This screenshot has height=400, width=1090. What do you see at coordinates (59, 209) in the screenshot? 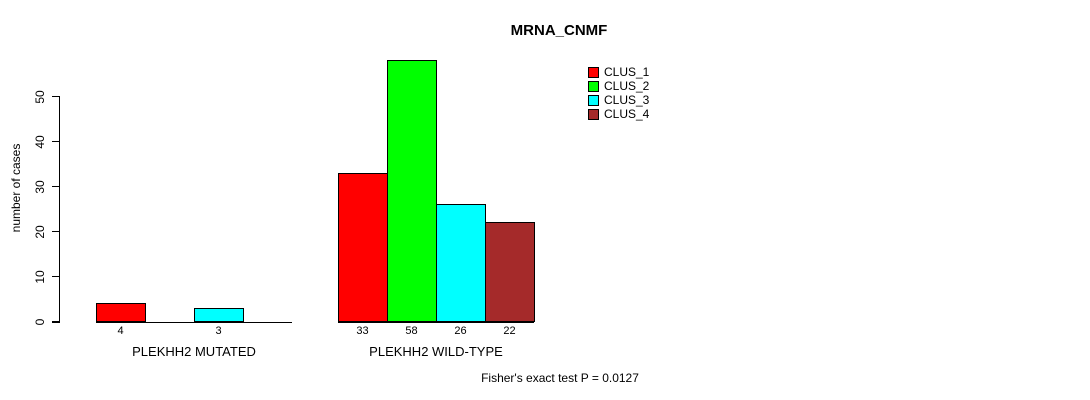
I see `y-axis-line` at bounding box center [59, 209].